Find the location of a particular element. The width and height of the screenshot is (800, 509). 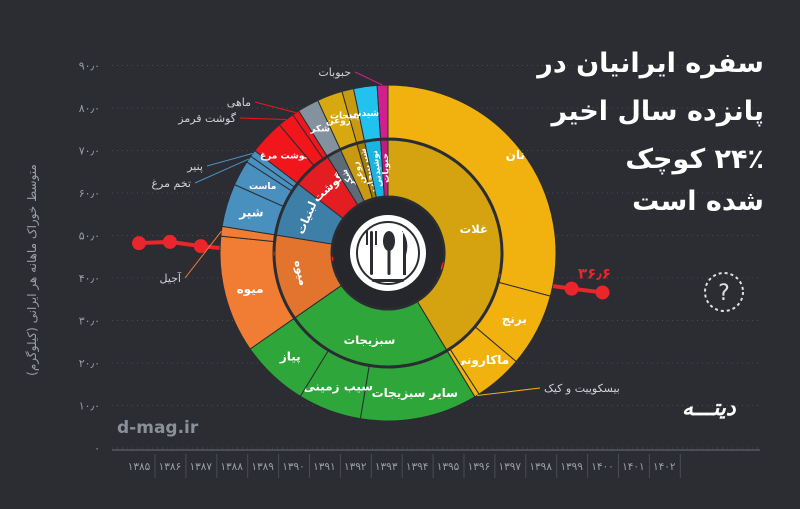

y-tick-label: ۷۰٫۰ is located at coordinates (89, 151).